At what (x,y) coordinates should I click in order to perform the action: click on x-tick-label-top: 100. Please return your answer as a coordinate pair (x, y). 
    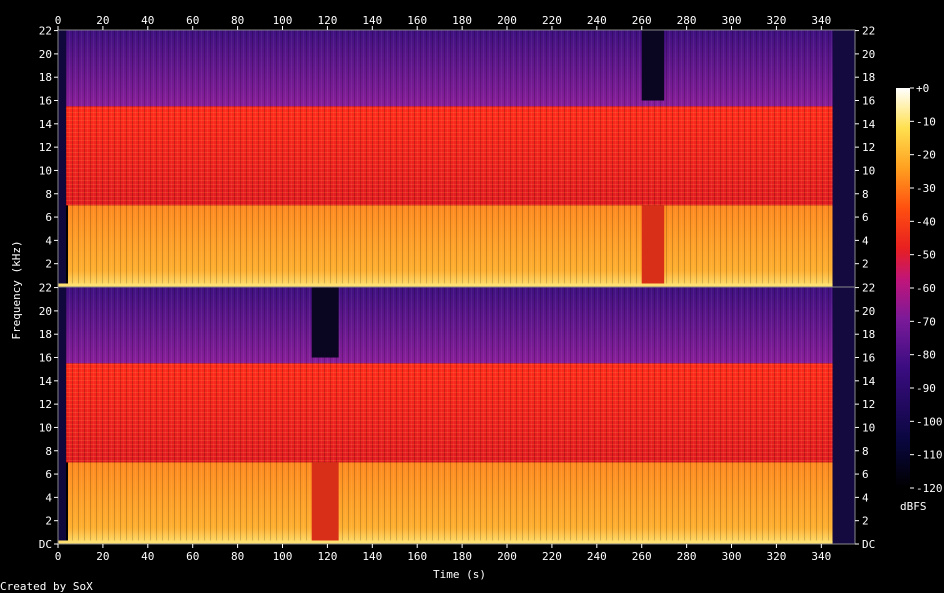
    Looking at the image, I should click on (283, 20).